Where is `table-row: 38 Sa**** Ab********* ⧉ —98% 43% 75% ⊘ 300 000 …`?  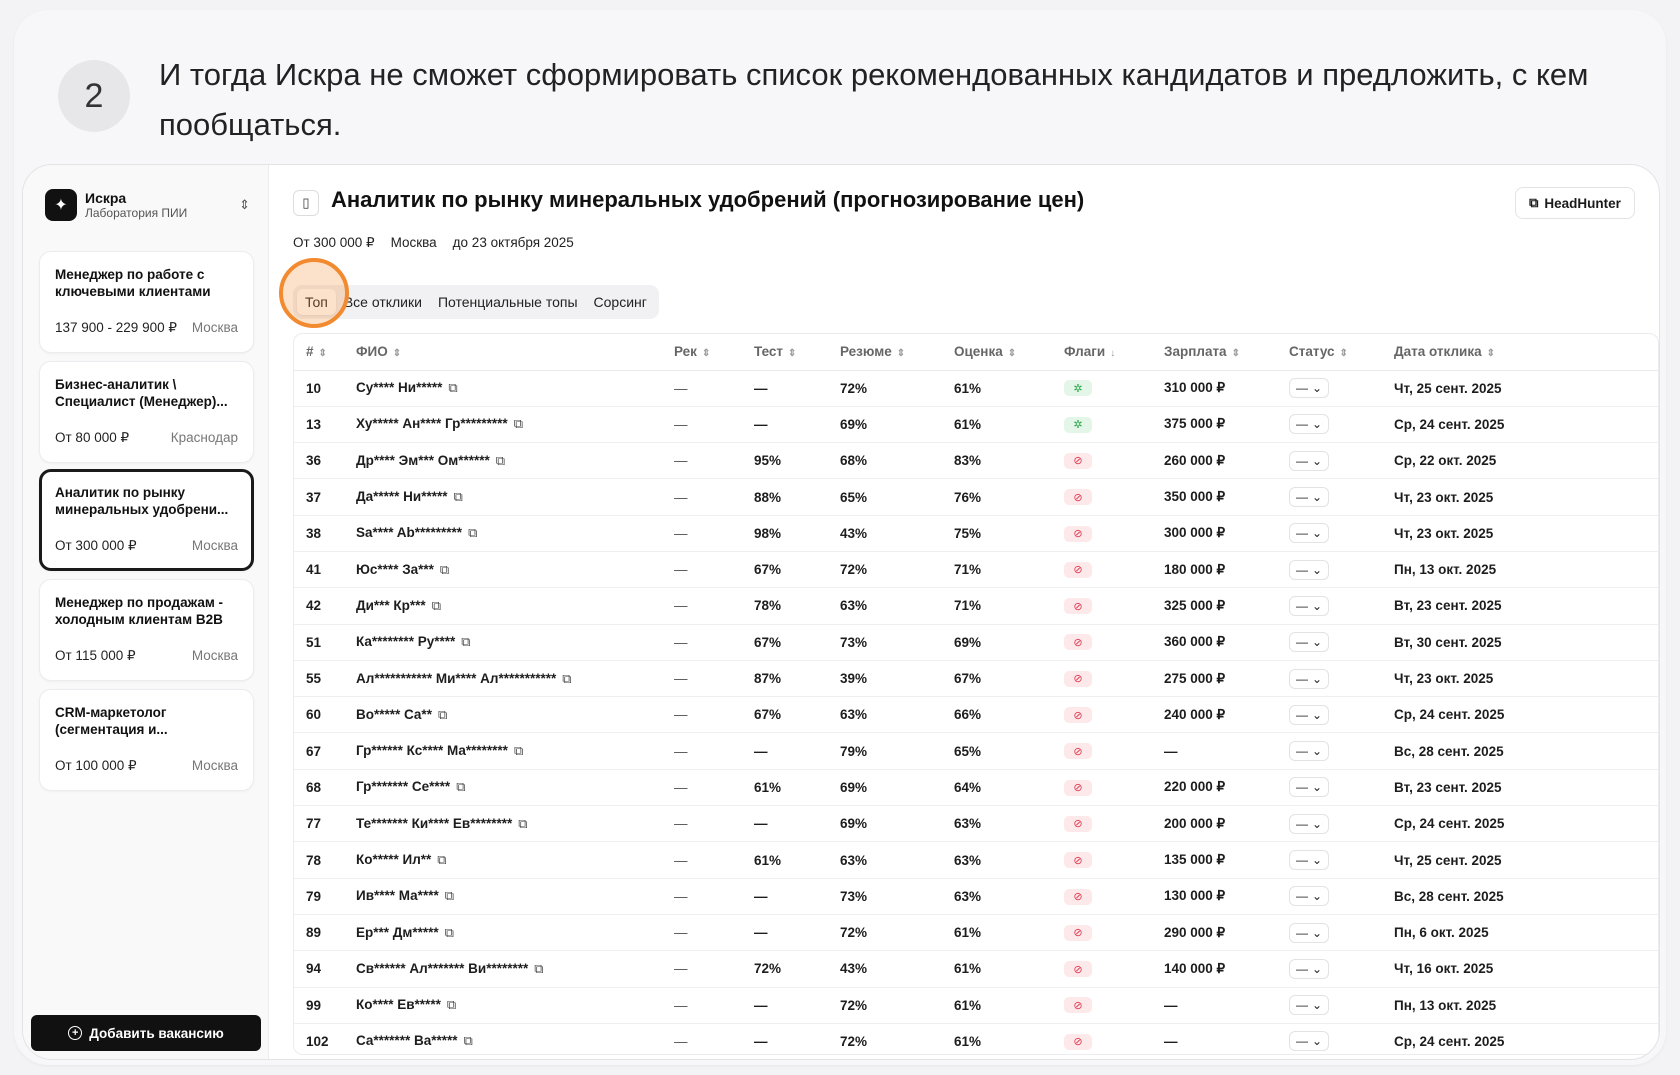 table-row: 38 Sa**** Ab********* ⧉ —98% 43% 75% ⊘ 300 000 … is located at coordinates (976, 533).